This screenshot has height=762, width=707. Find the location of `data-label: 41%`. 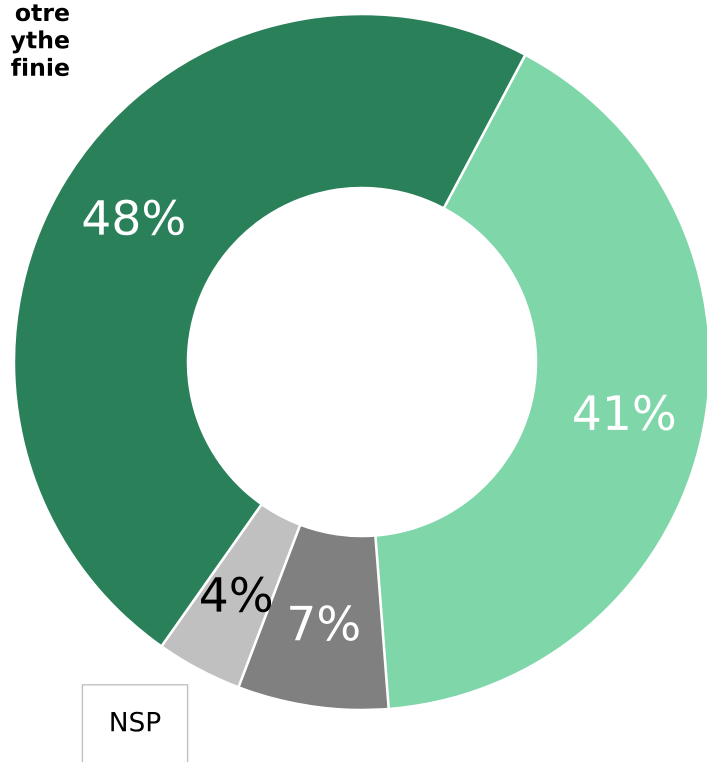

data-label: 41% is located at coordinates (624, 412).